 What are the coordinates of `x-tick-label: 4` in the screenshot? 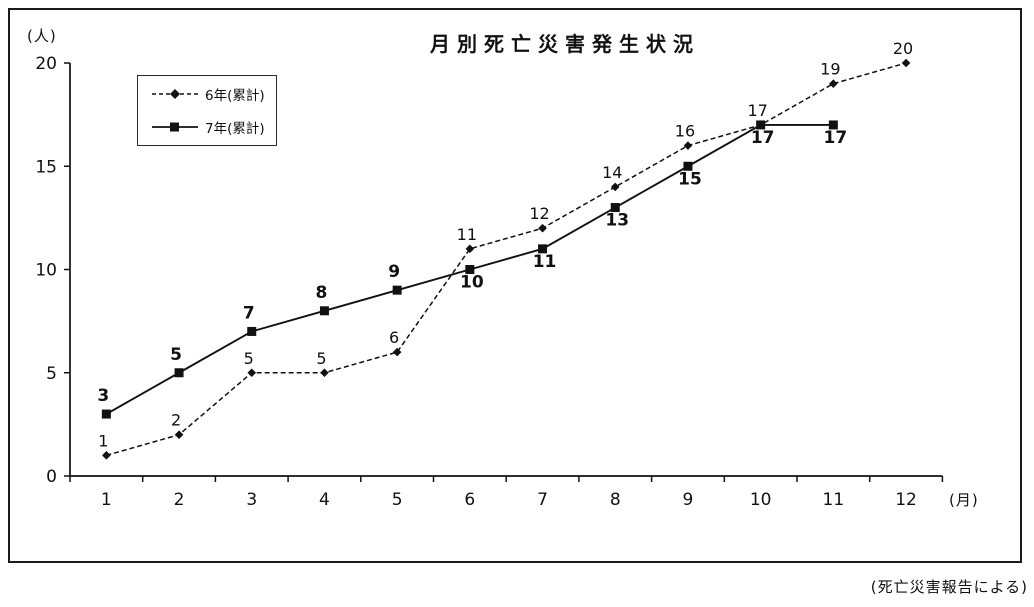 It's located at (324, 500).